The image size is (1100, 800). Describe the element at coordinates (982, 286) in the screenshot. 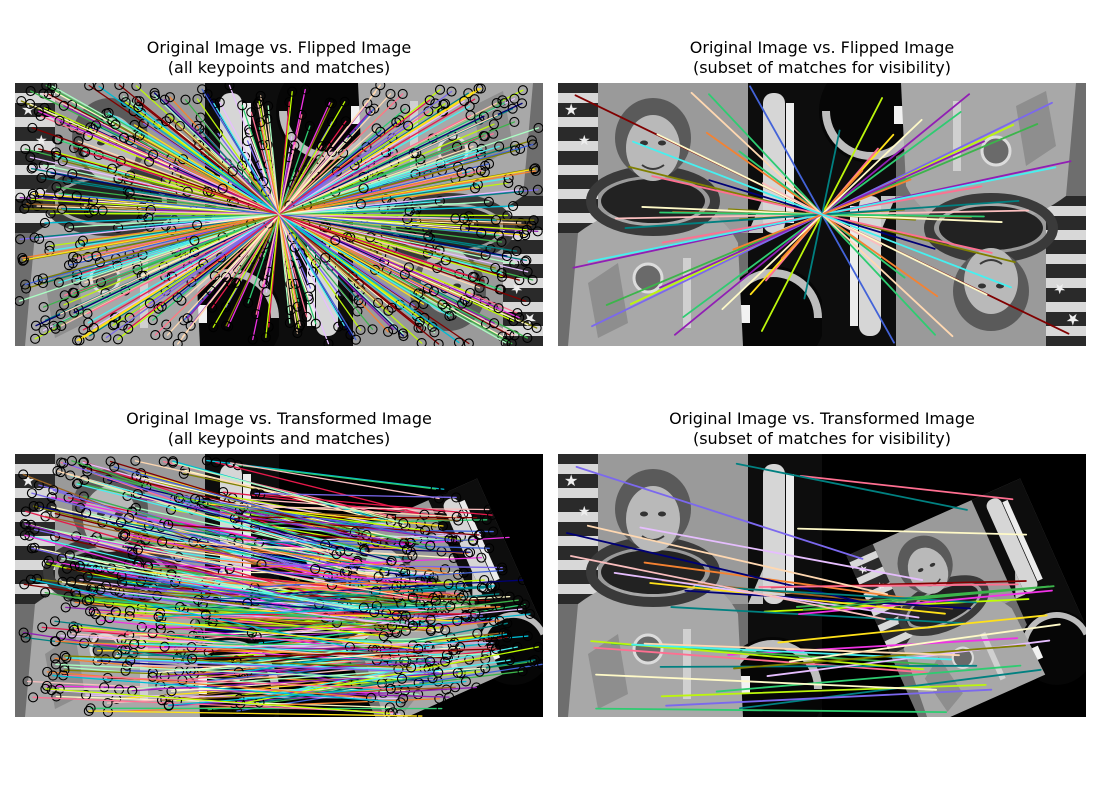

I see `eye` at that location.